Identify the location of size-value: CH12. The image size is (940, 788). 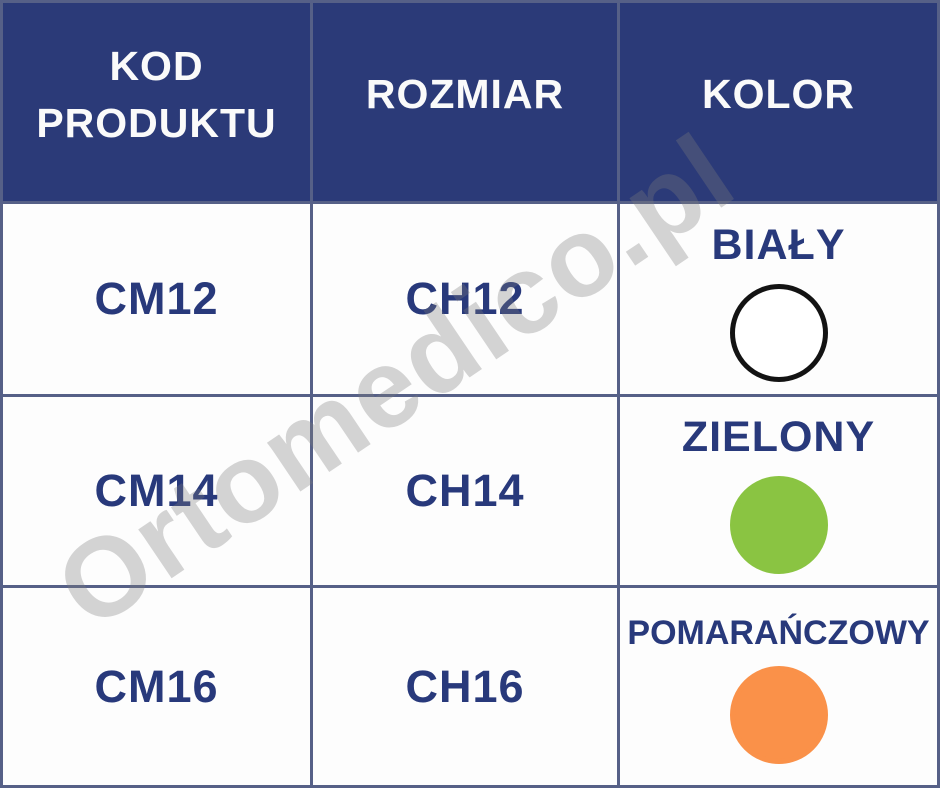
(465, 298).